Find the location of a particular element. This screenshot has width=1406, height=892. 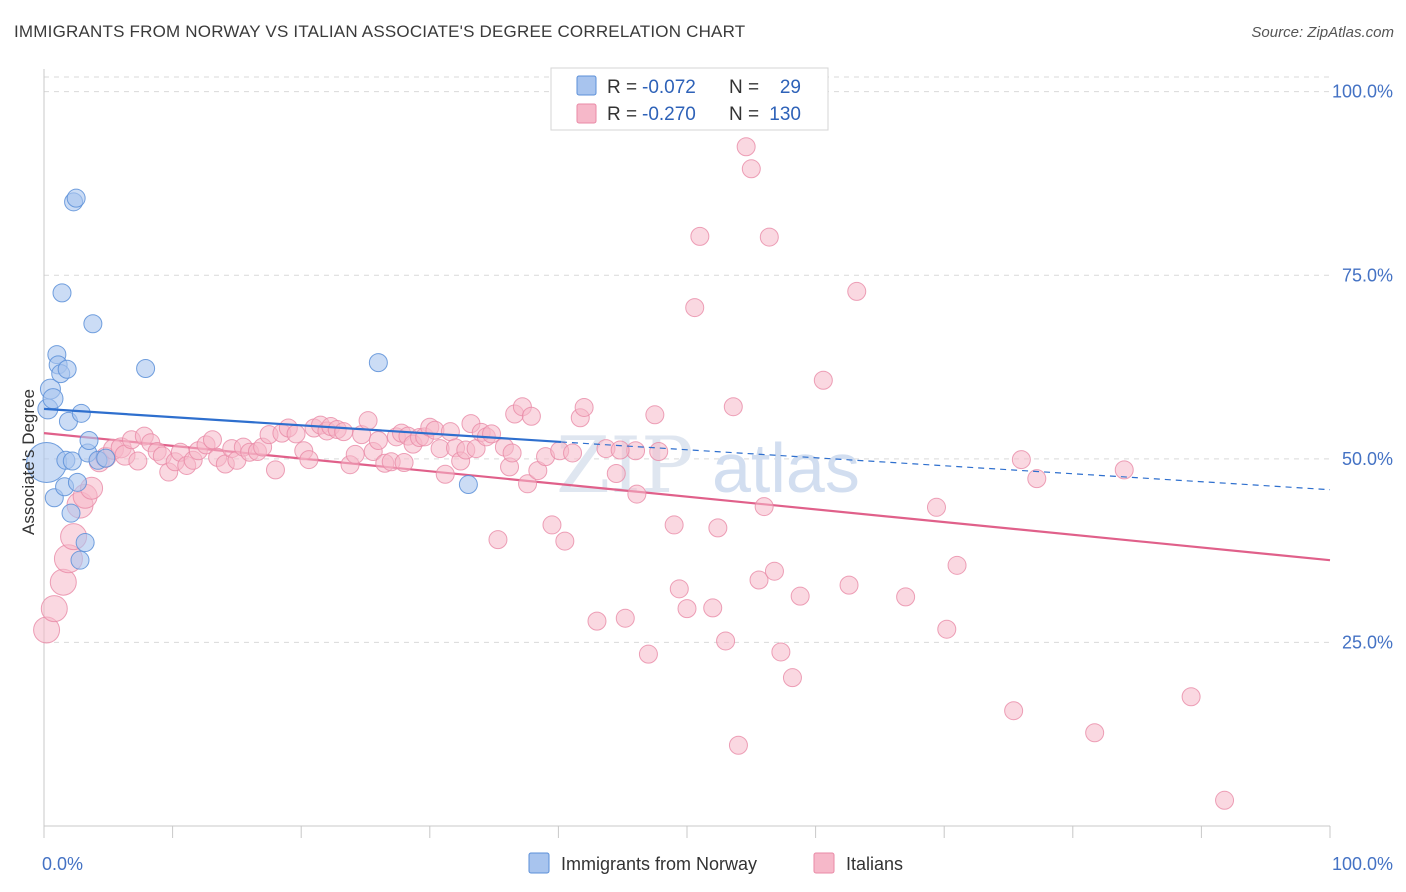

y-tick-label: 25.0% is located at coordinates (1367, 642).